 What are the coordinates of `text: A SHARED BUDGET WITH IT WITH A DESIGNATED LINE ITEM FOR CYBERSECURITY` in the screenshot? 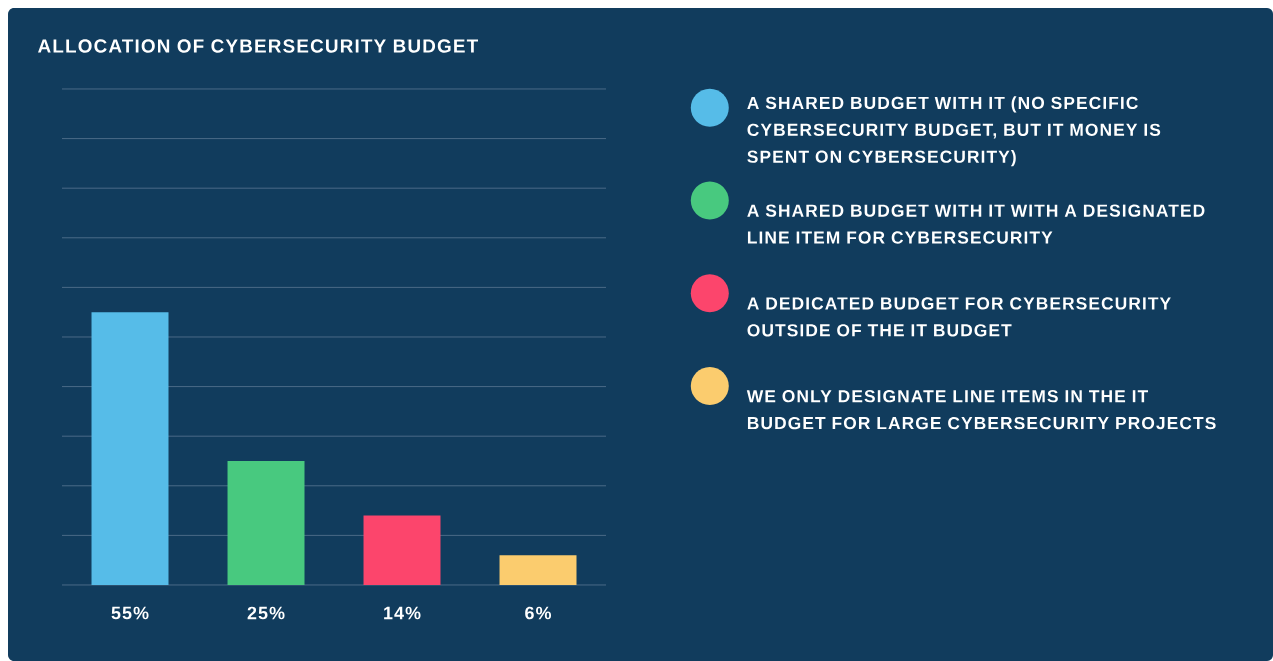 It's located at (976, 224).